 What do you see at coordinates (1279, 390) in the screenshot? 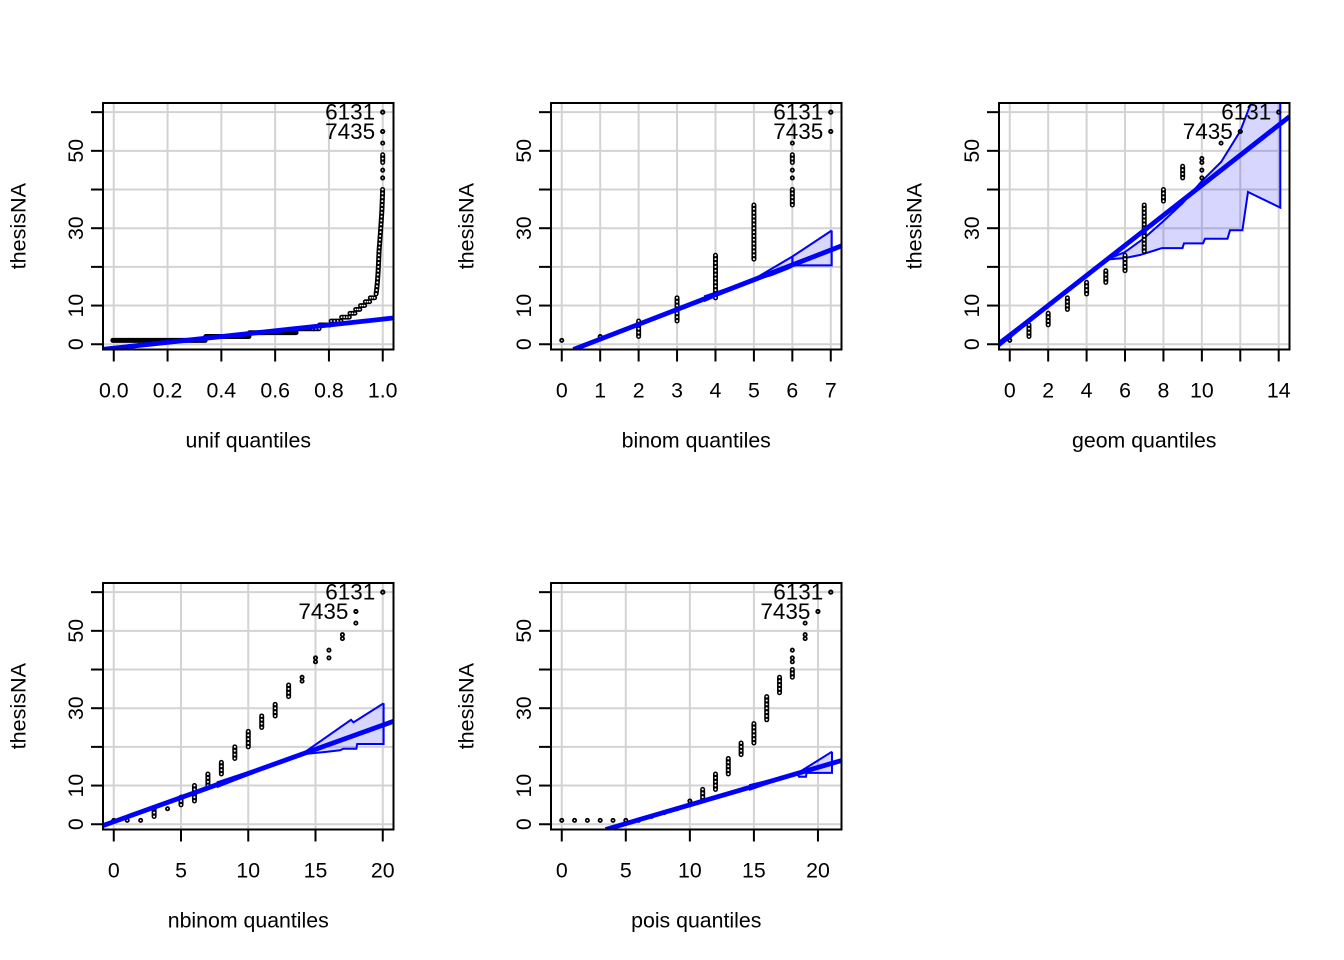
I see `svg-text: 14` at bounding box center [1279, 390].